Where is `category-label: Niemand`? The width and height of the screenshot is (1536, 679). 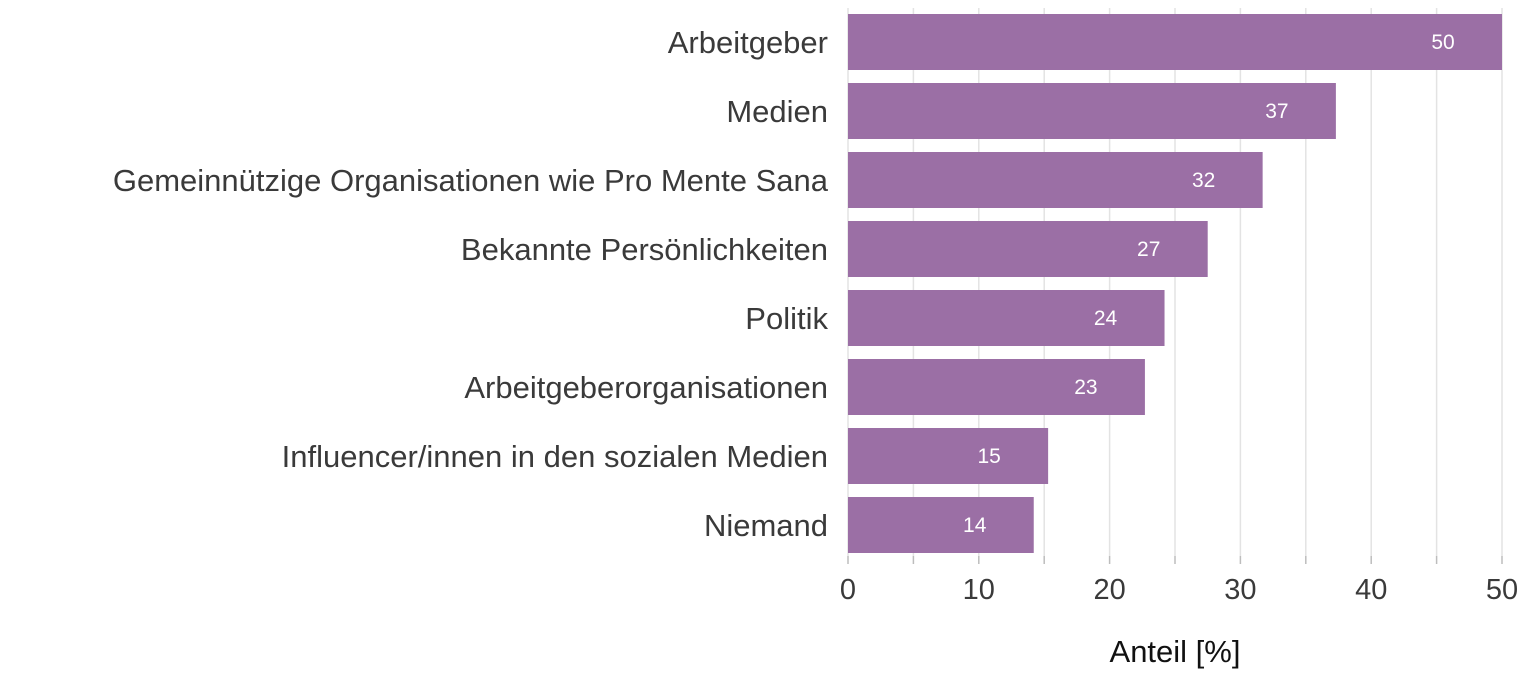
category-label: Niemand is located at coordinates (766, 525).